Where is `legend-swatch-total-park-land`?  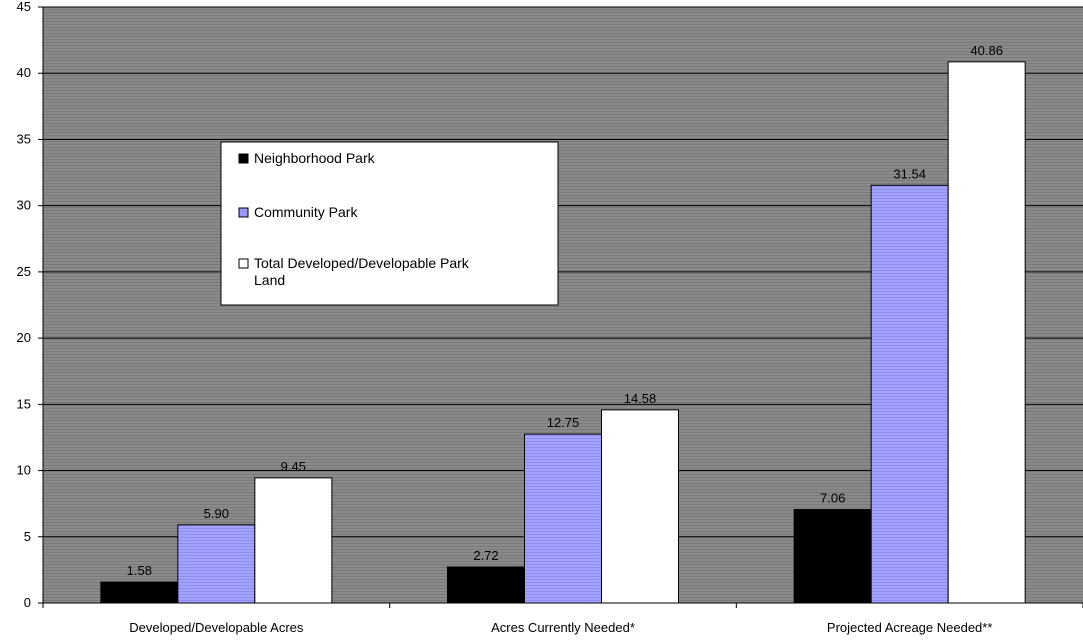 legend-swatch-total-park-land is located at coordinates (243, 263).